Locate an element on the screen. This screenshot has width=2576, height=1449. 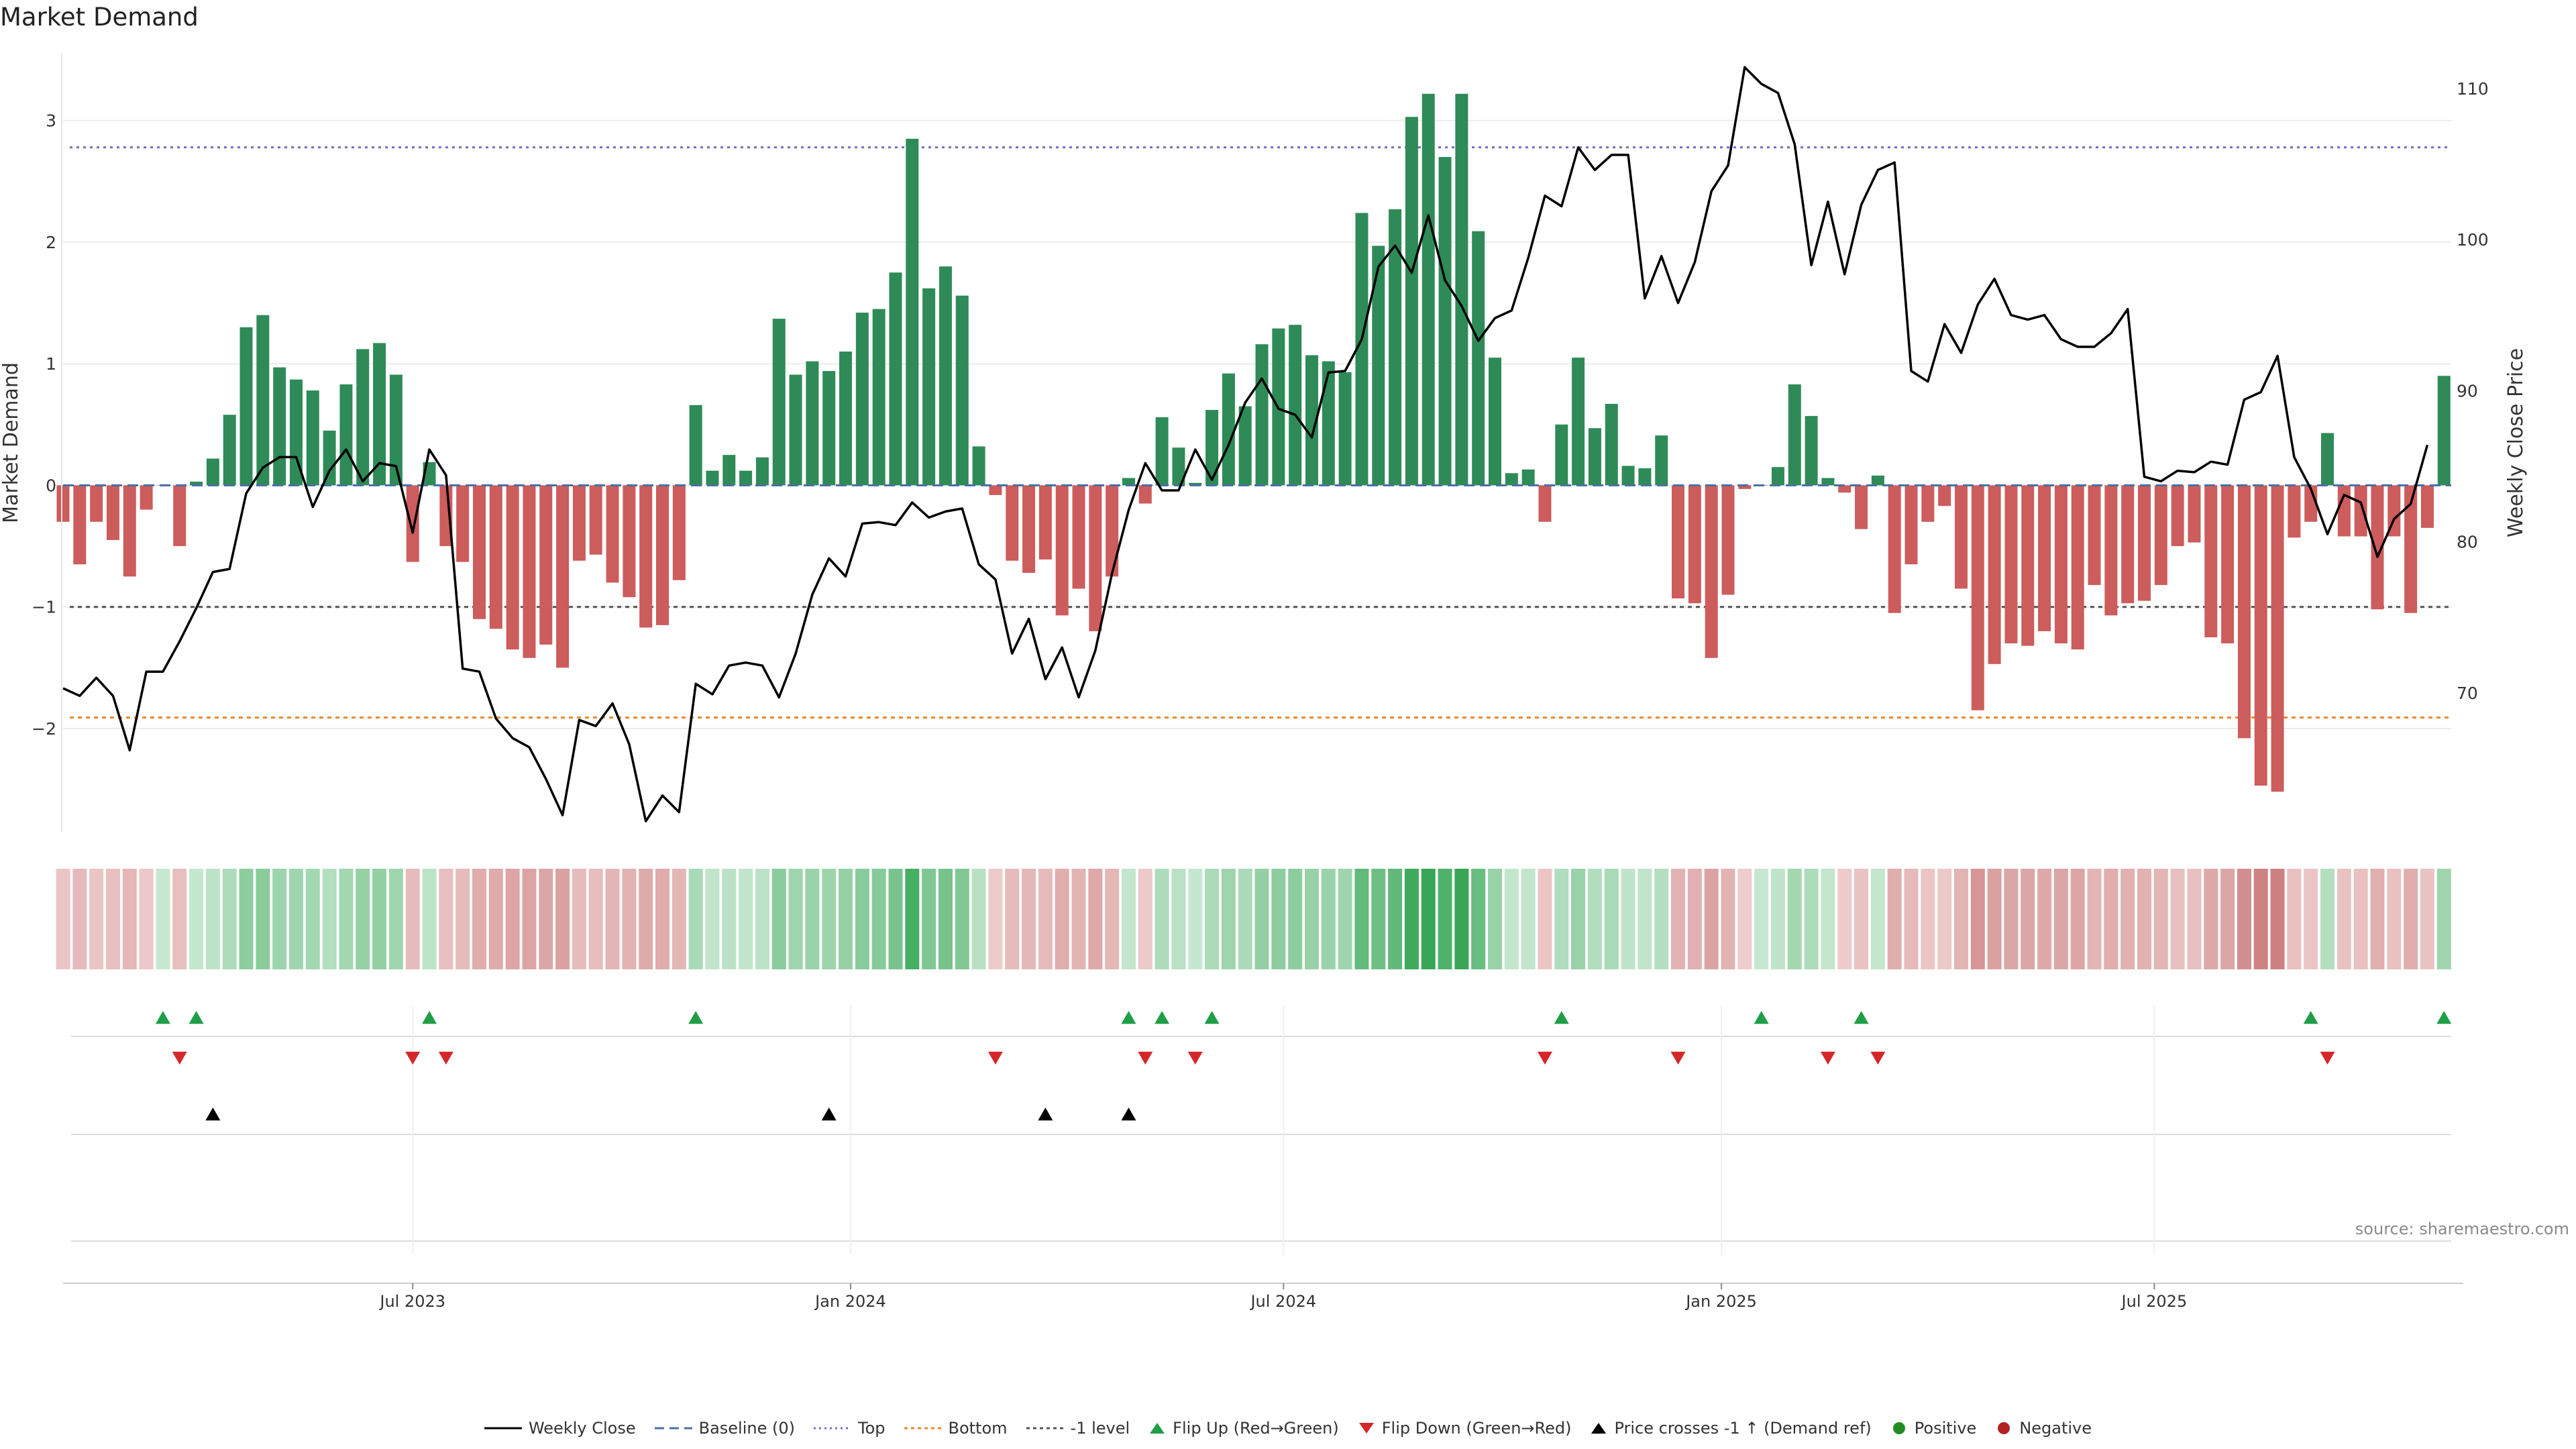
legend-item-line: Weekly Close is located at coordinates (560, 1428).